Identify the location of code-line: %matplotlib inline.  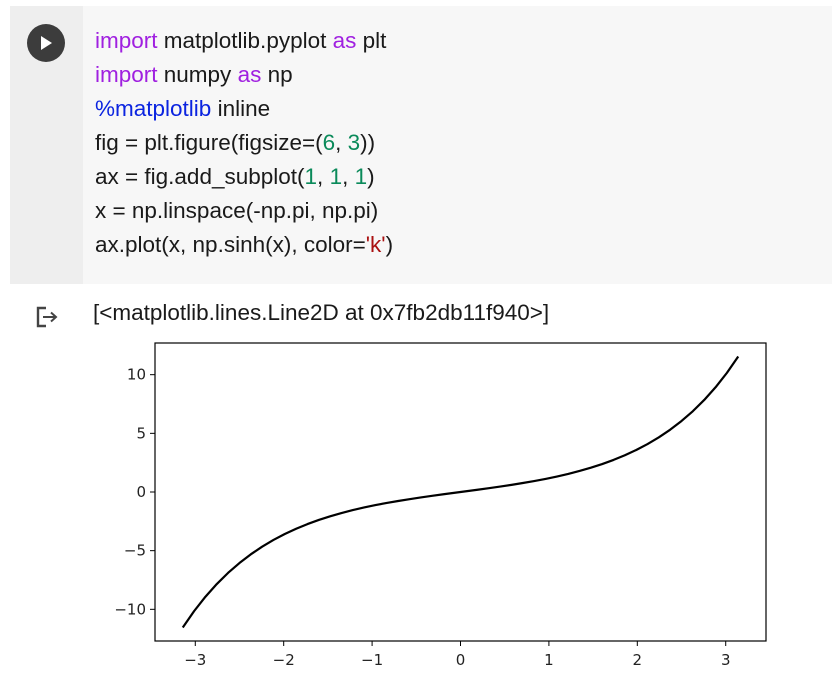
(244, 109).